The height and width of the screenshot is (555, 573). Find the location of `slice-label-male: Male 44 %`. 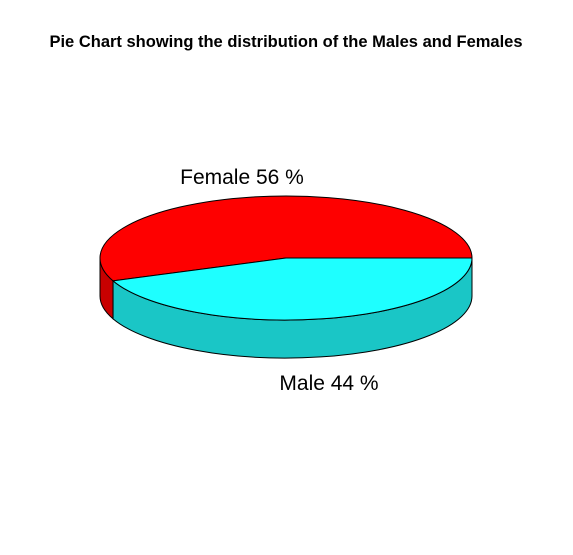

slice-label-male: Male 44 % is located at coordinates (328, 383).